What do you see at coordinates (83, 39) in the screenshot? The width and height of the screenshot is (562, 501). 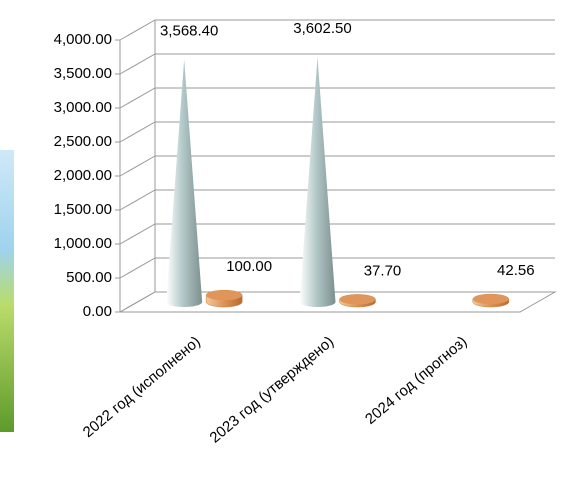 I see `y-tick-label: 4,000.00` at bounding box center [83, 39].